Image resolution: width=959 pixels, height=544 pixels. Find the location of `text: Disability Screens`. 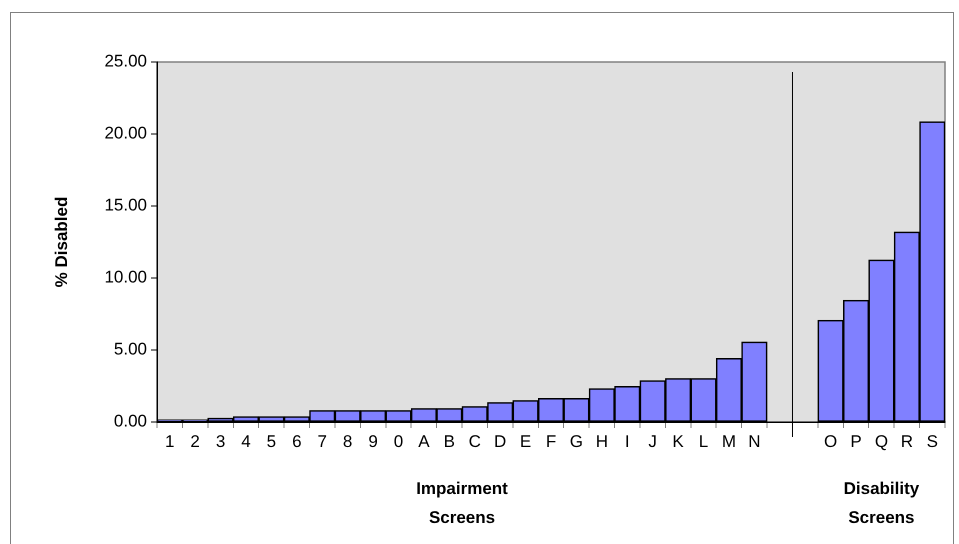

text: Disability Screens is located at coordinates (881, 503).